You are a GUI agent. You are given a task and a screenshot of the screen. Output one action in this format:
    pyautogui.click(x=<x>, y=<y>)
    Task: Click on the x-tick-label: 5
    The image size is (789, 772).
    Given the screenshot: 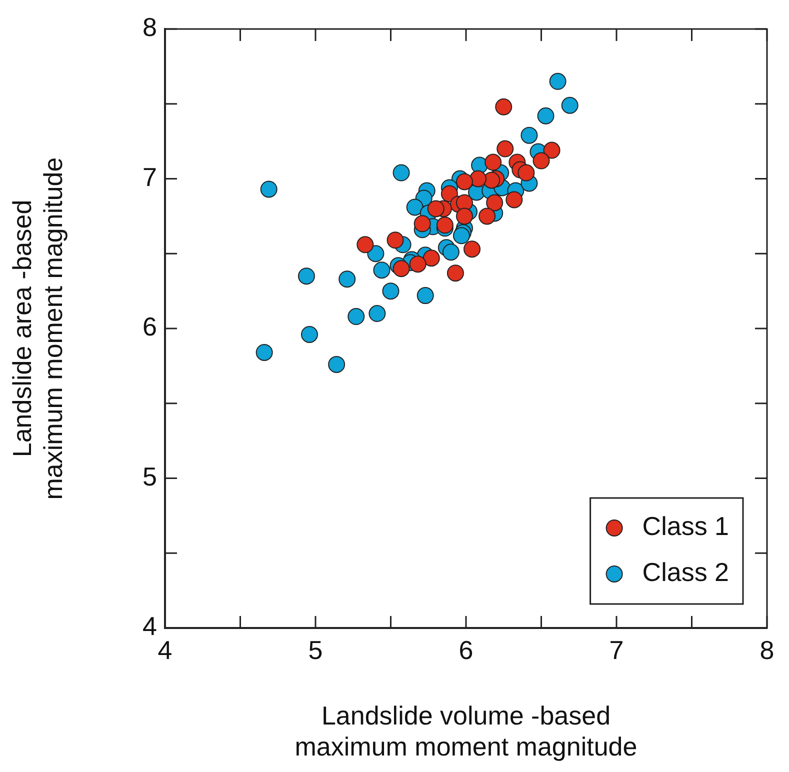 What is the action you would take?
    pyautogui.click(x=315, y=649)
    